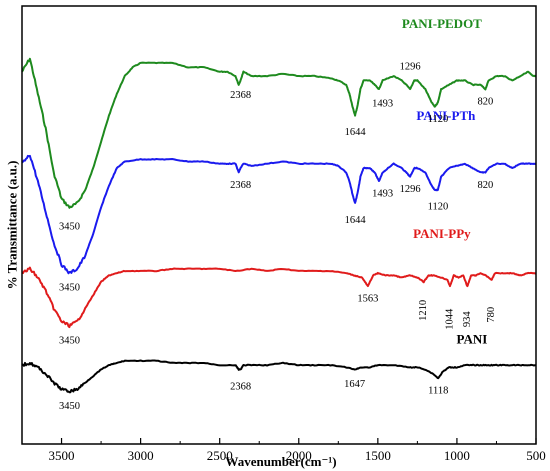 The height and width of the screenshot is (471, 550). I want to click on peak-label: 1563, so click(367, 299).